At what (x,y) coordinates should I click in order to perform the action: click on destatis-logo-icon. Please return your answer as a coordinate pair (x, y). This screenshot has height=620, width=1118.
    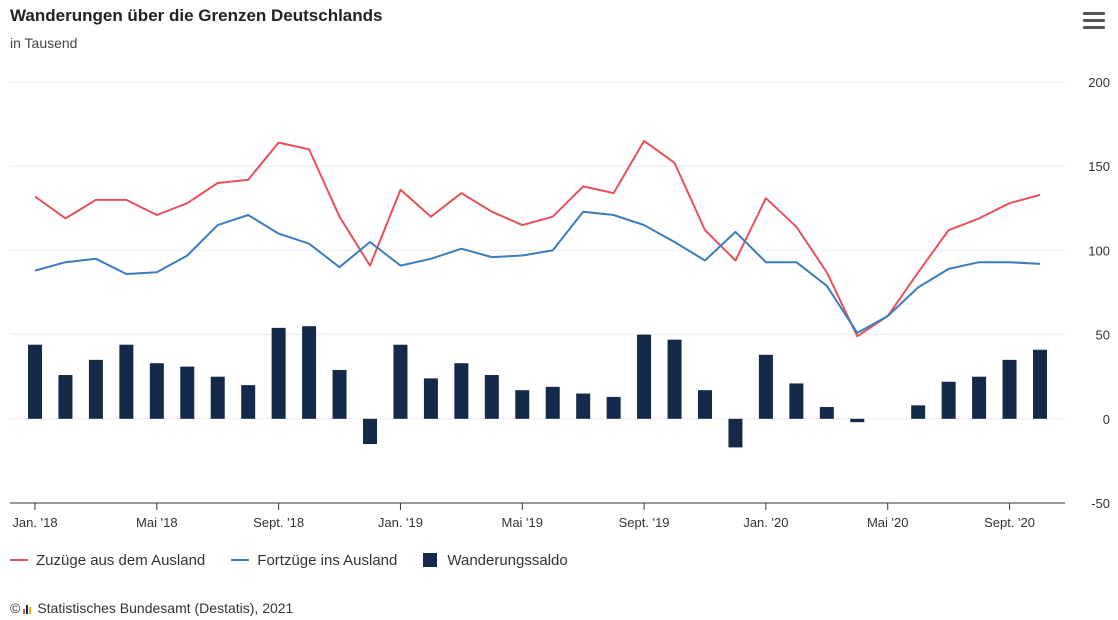
    Looking at the image, I should click on (27, 608).